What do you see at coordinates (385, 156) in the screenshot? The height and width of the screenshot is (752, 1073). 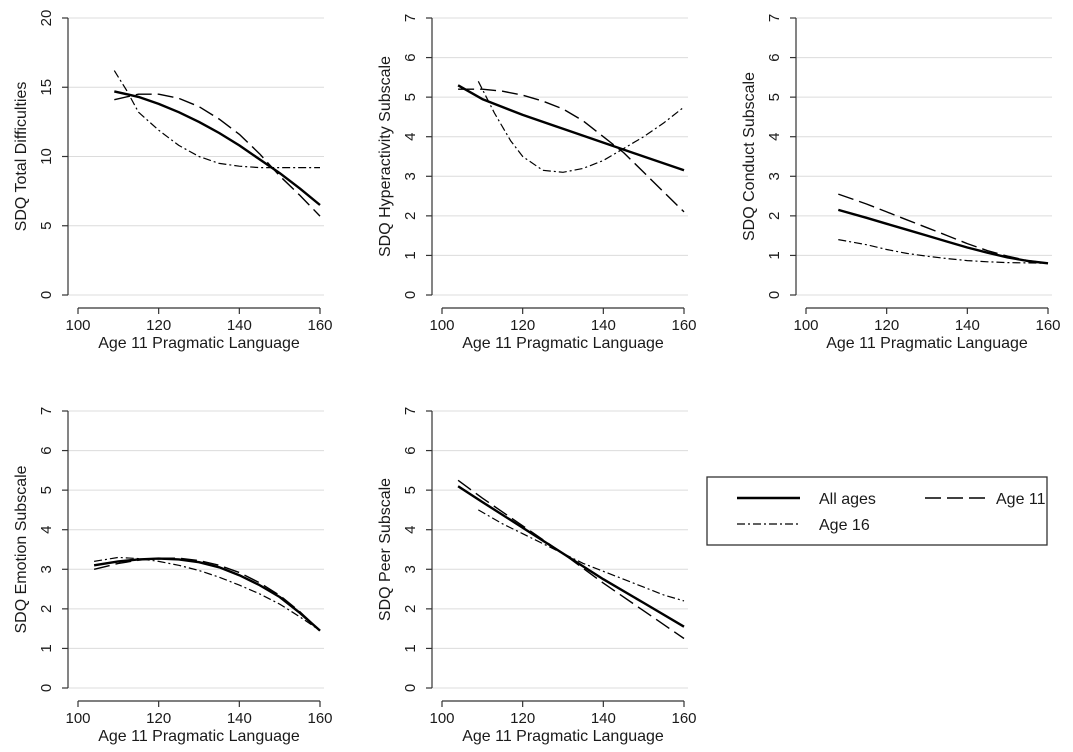 I see `y-axis-title: SDQ Hyperactivity Subscale` at bounding box center [385, 156].